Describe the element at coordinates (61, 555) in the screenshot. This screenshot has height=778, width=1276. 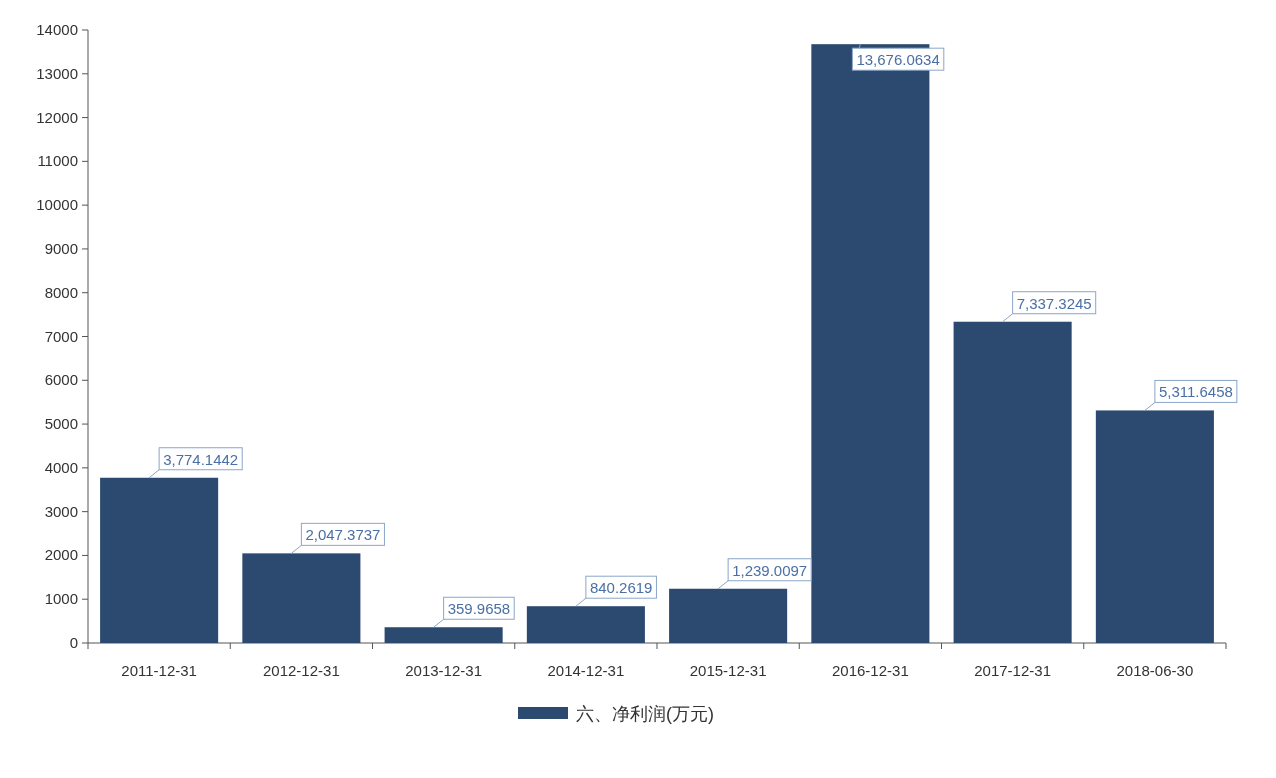
I see `y-tick-label: 2000` at that location.